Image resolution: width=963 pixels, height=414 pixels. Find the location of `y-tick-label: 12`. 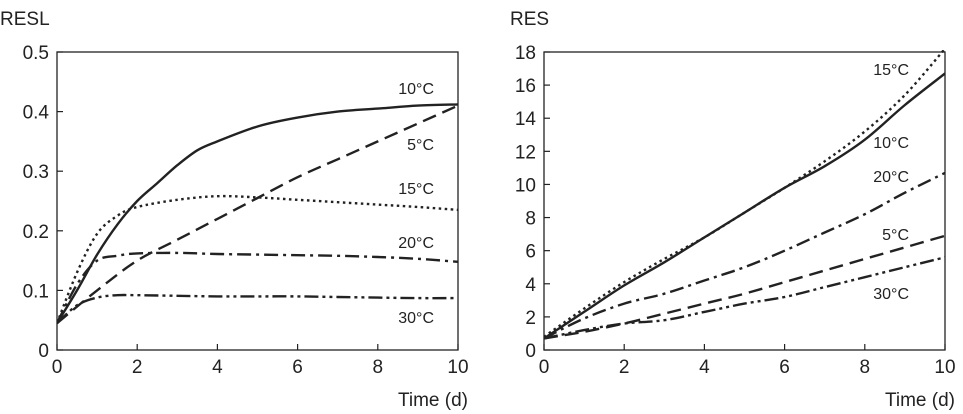

y-tick-label: 12 is located at coordinates (525, 152).